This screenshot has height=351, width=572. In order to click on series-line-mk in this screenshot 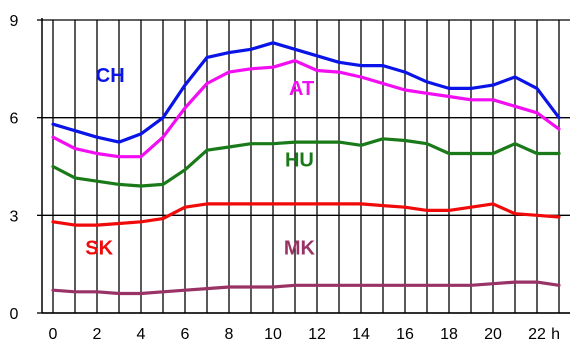, I will do `click(306, 288)`.